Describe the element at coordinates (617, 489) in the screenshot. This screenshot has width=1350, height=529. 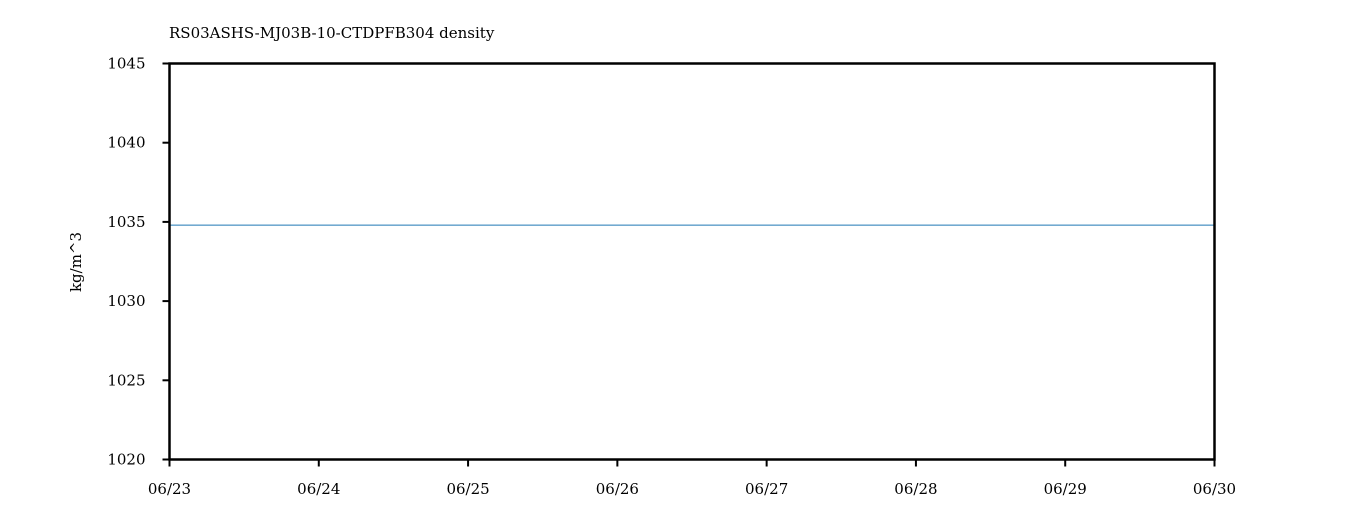
I see `x-tick-label: 06/26` at that location.